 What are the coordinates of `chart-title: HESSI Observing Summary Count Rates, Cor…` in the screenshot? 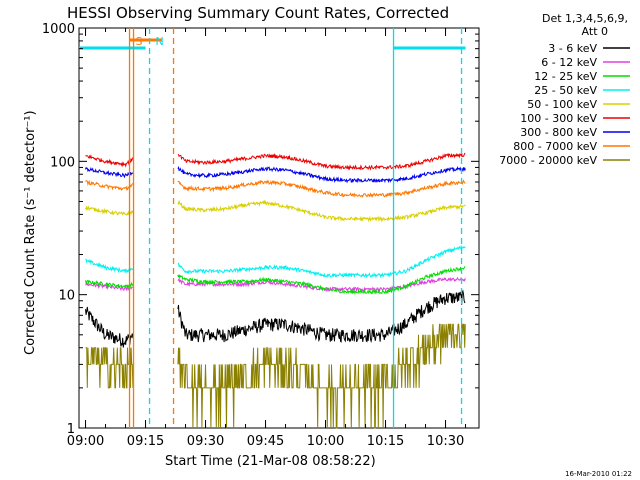 It's located at (258, 13).